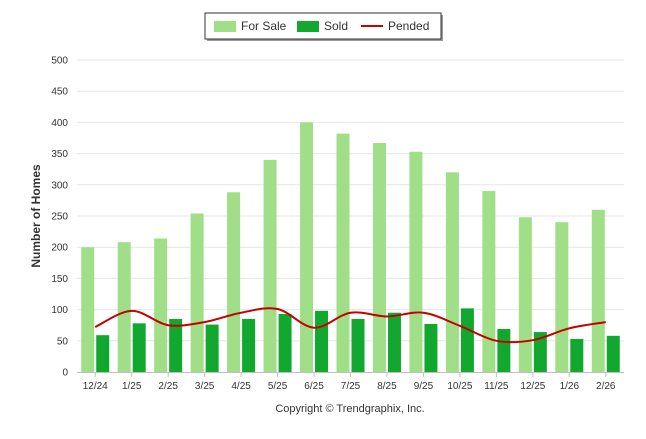 The image size is (646, 439). What do you see at coordinates (65, 373) in the screenshot?
I see `y-tick-label: 0` at bounding box center [65, 373].